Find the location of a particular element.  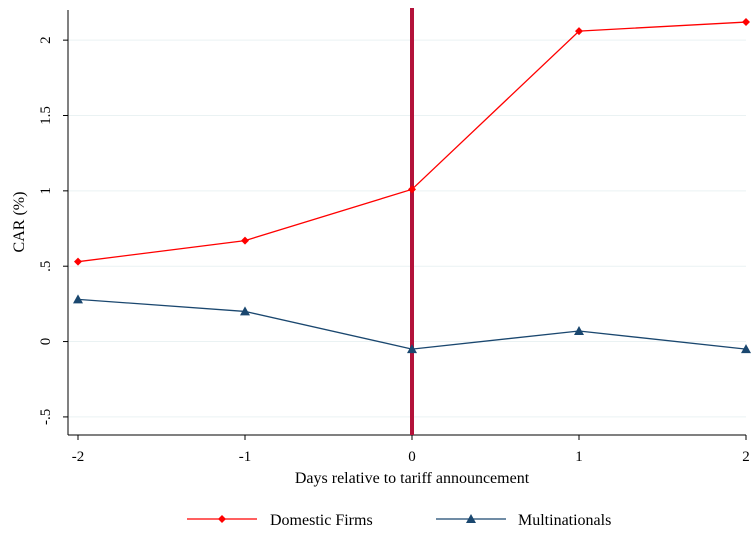

legend-entry-multinationals: Multinationals is located at coordinates (523, 520).